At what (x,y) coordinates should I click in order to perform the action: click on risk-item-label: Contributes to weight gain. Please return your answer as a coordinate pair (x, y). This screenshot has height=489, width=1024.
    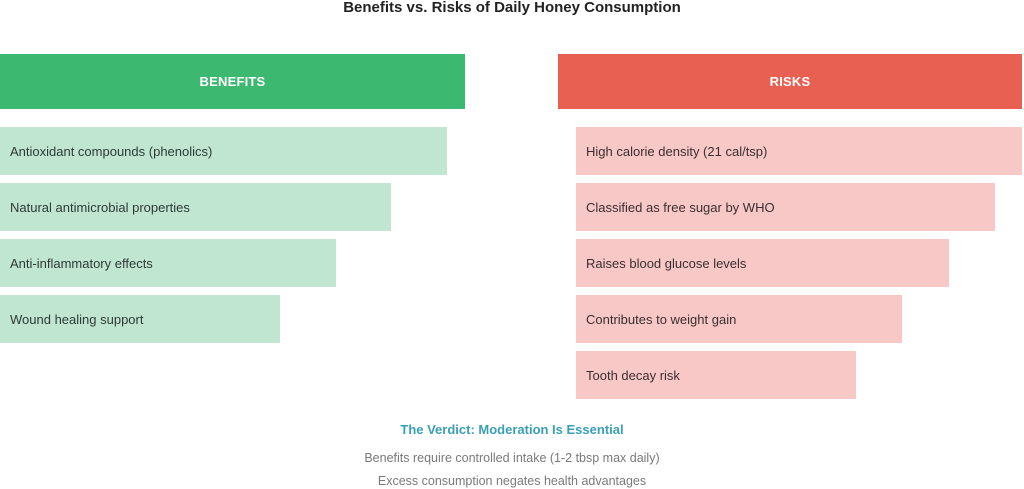
    Looking at the image, I should click on (661, 319).